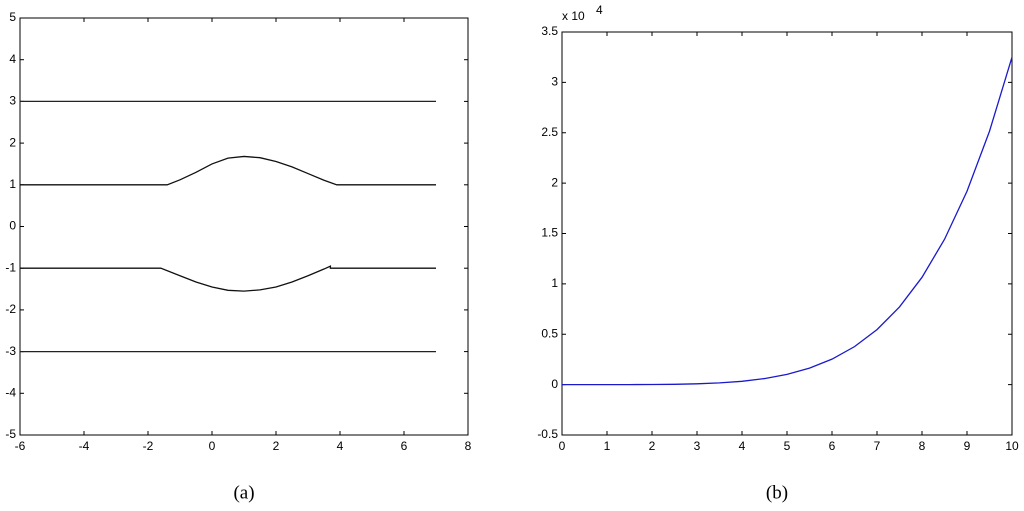 This screenshot has width=1024, height=511. What do you see at coordinates (12, 59) in the screenshot?
I see `y-tick-label: 4` at bounding box center [12, 59].